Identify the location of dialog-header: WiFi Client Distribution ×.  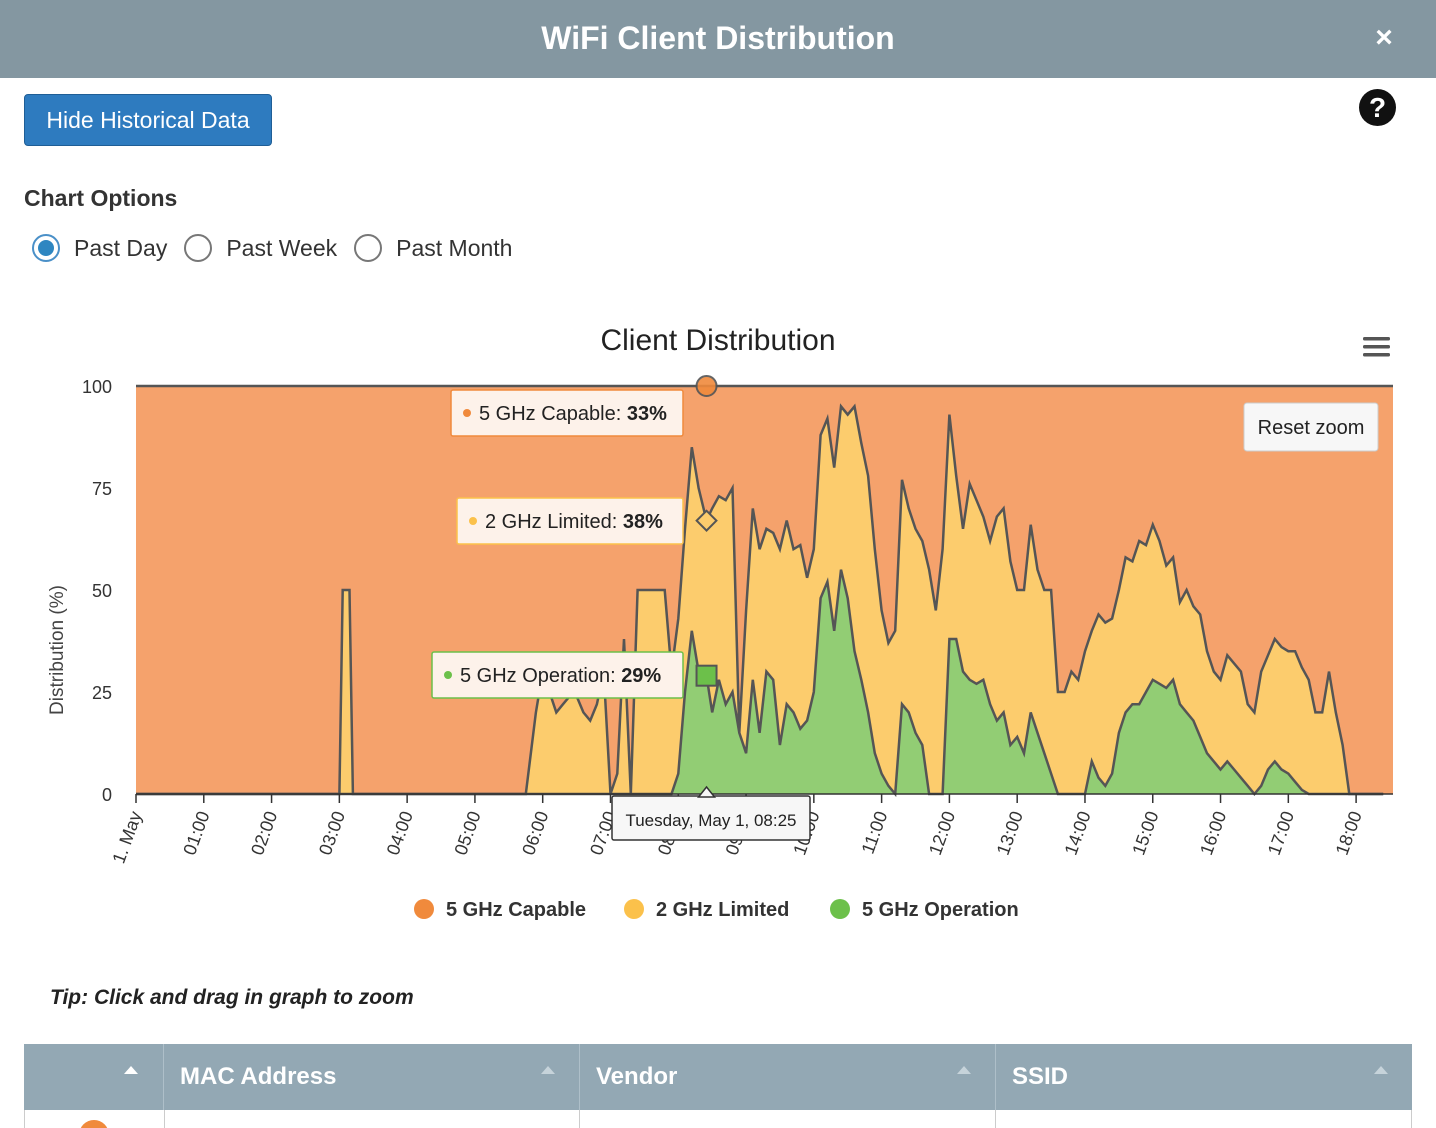
(718, 39).